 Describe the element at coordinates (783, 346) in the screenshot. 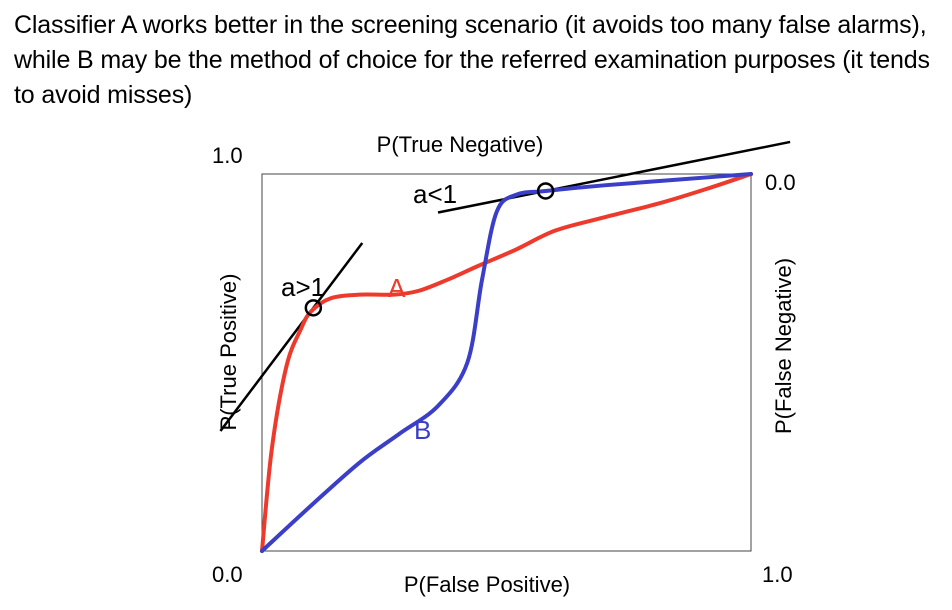

I see `right-axis-label: P(False Negative)` at that location.